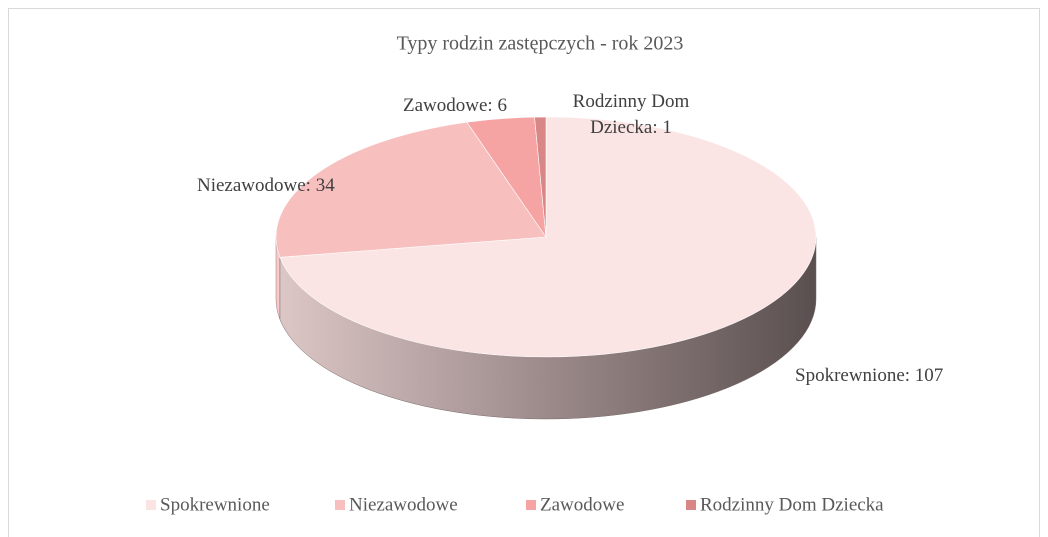  What do you see at coordinates (455, 105) in the screenshot?
I see `data-label: Zawodowe: 6` at bounding box center [455, 105].